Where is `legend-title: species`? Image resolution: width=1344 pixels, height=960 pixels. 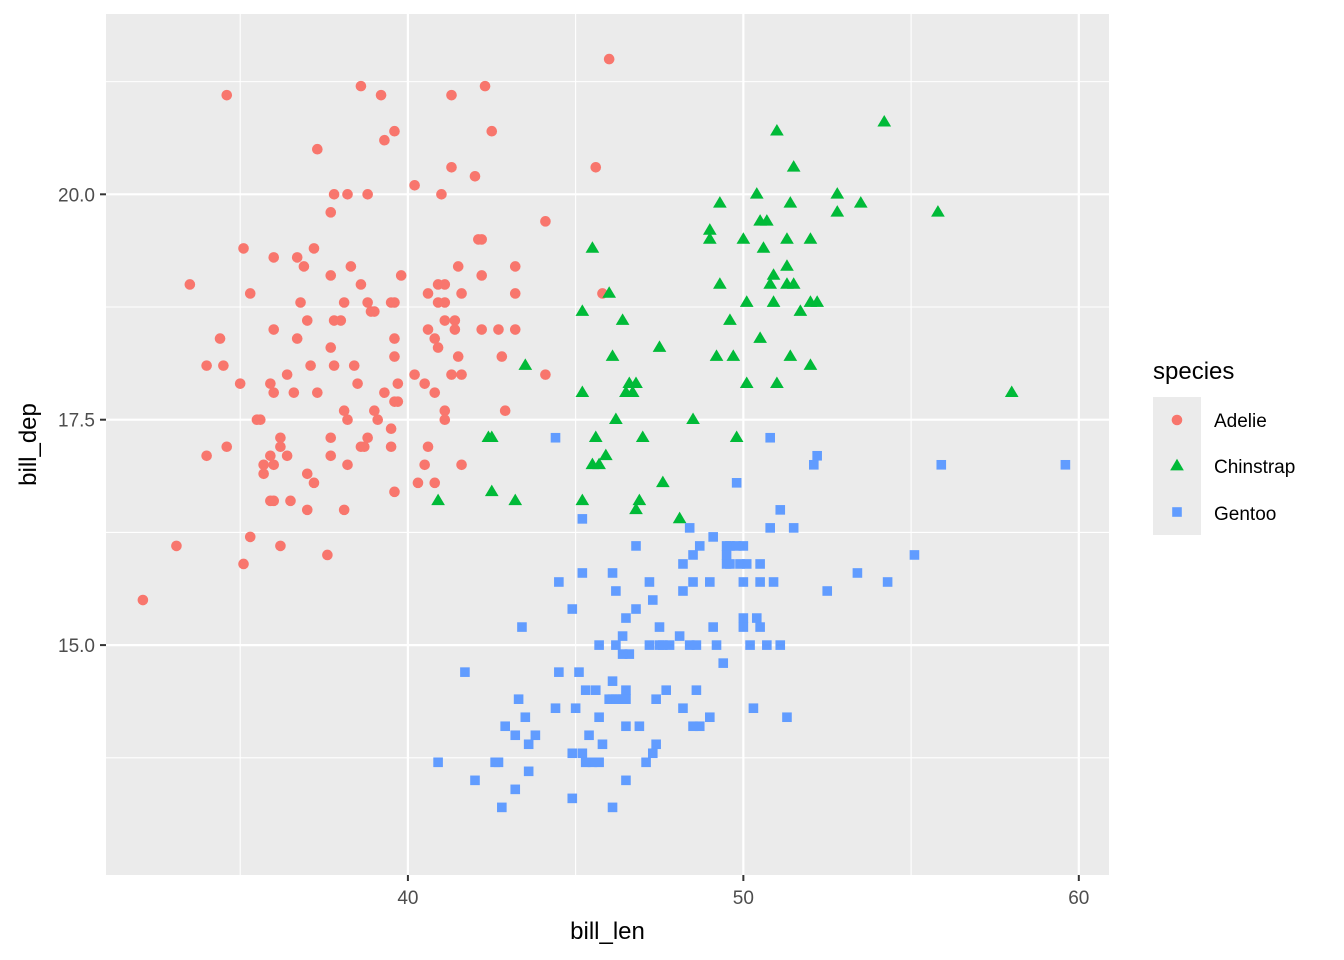
legend-title: species is located at coordinates (1193, 371).